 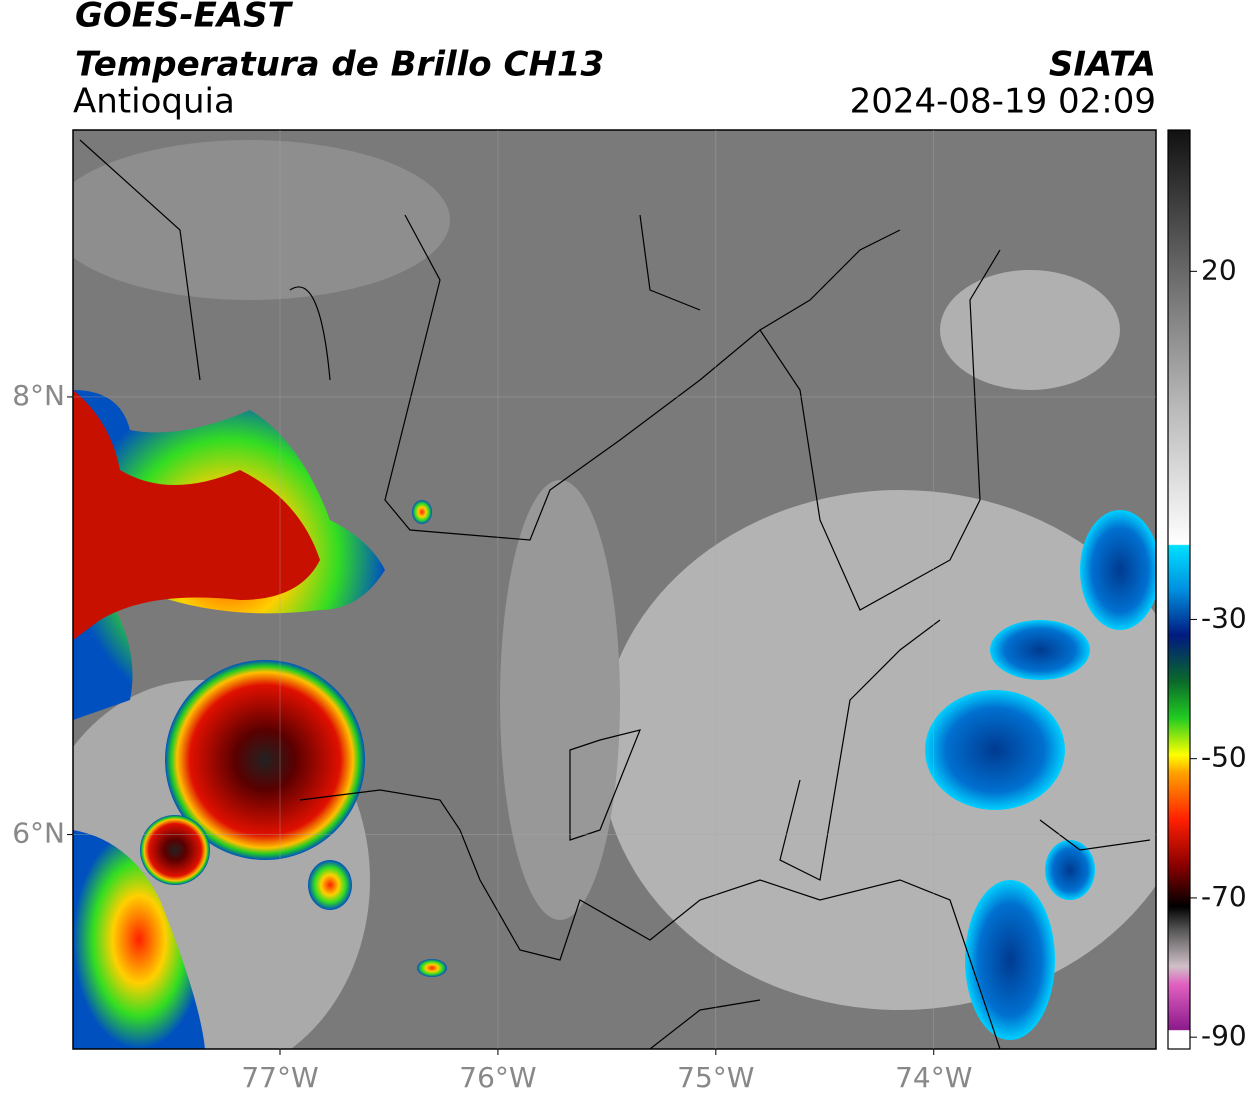 What do you see at coordinates (154, 102) in the screenshot?
I see `region: Antioquia` at bounding box center [154, 102].